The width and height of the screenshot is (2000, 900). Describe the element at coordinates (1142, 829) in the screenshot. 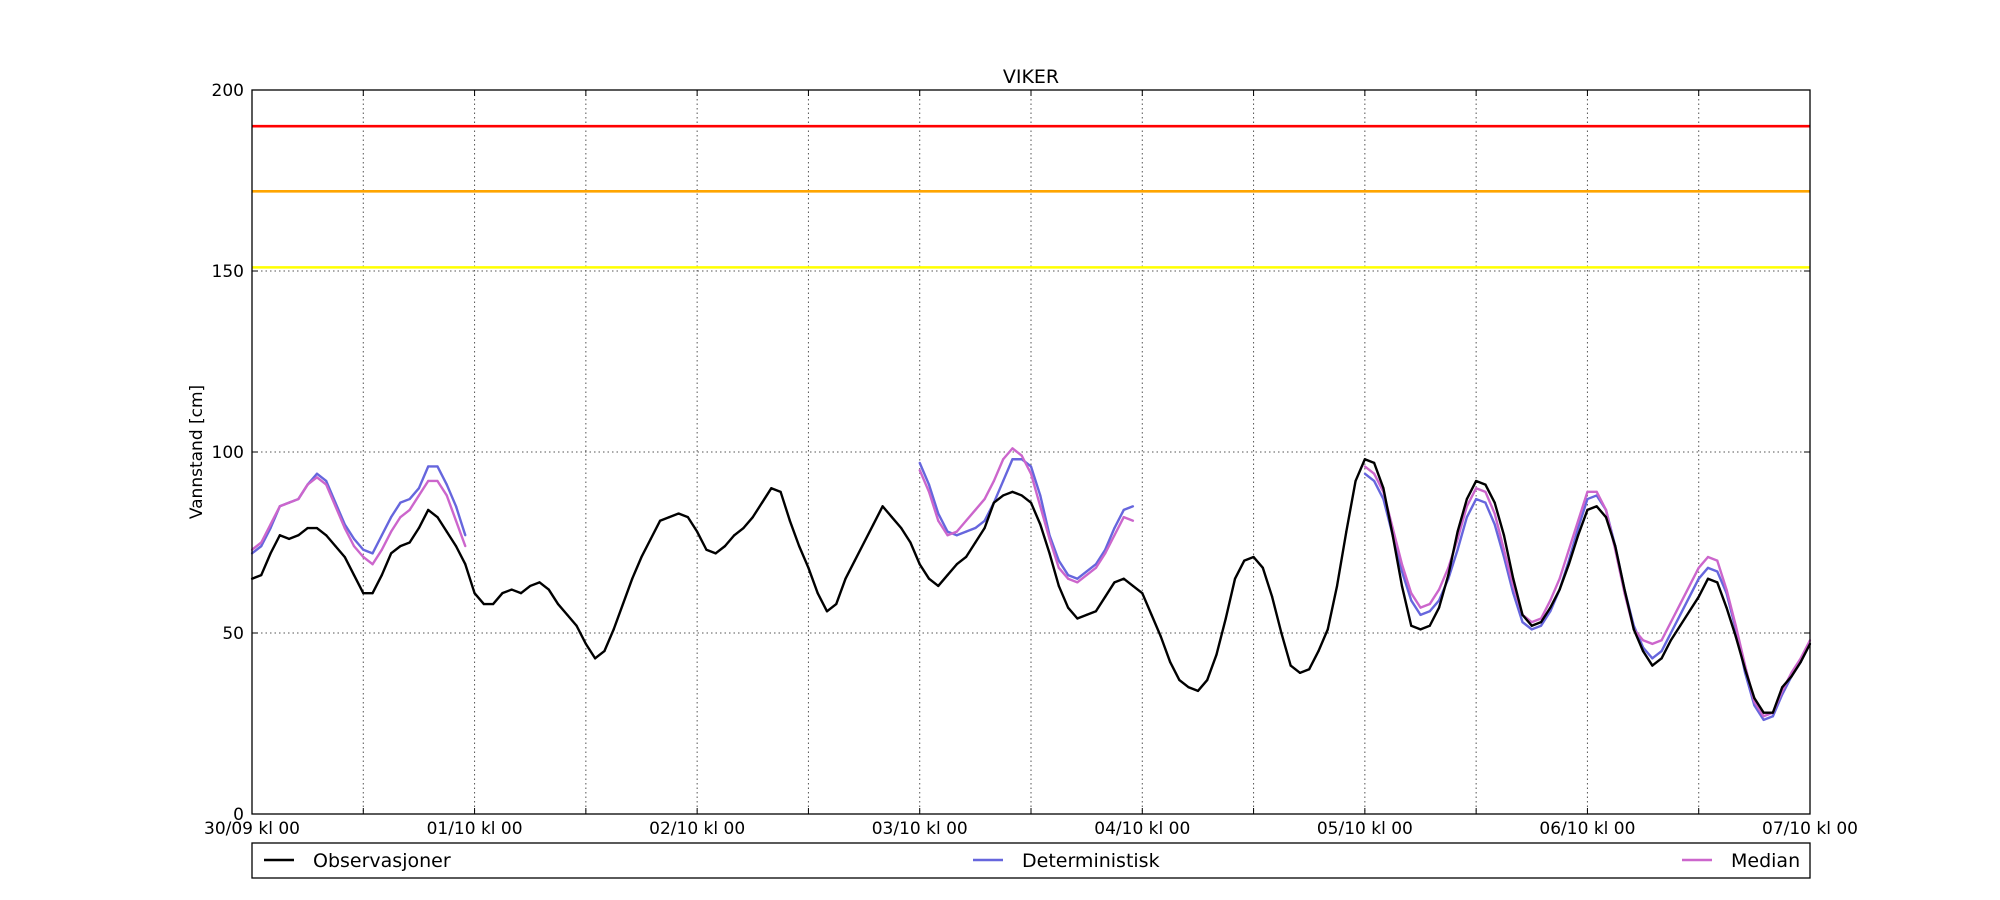

I see `x-tick-label: 04/10 kl 00` at that location.